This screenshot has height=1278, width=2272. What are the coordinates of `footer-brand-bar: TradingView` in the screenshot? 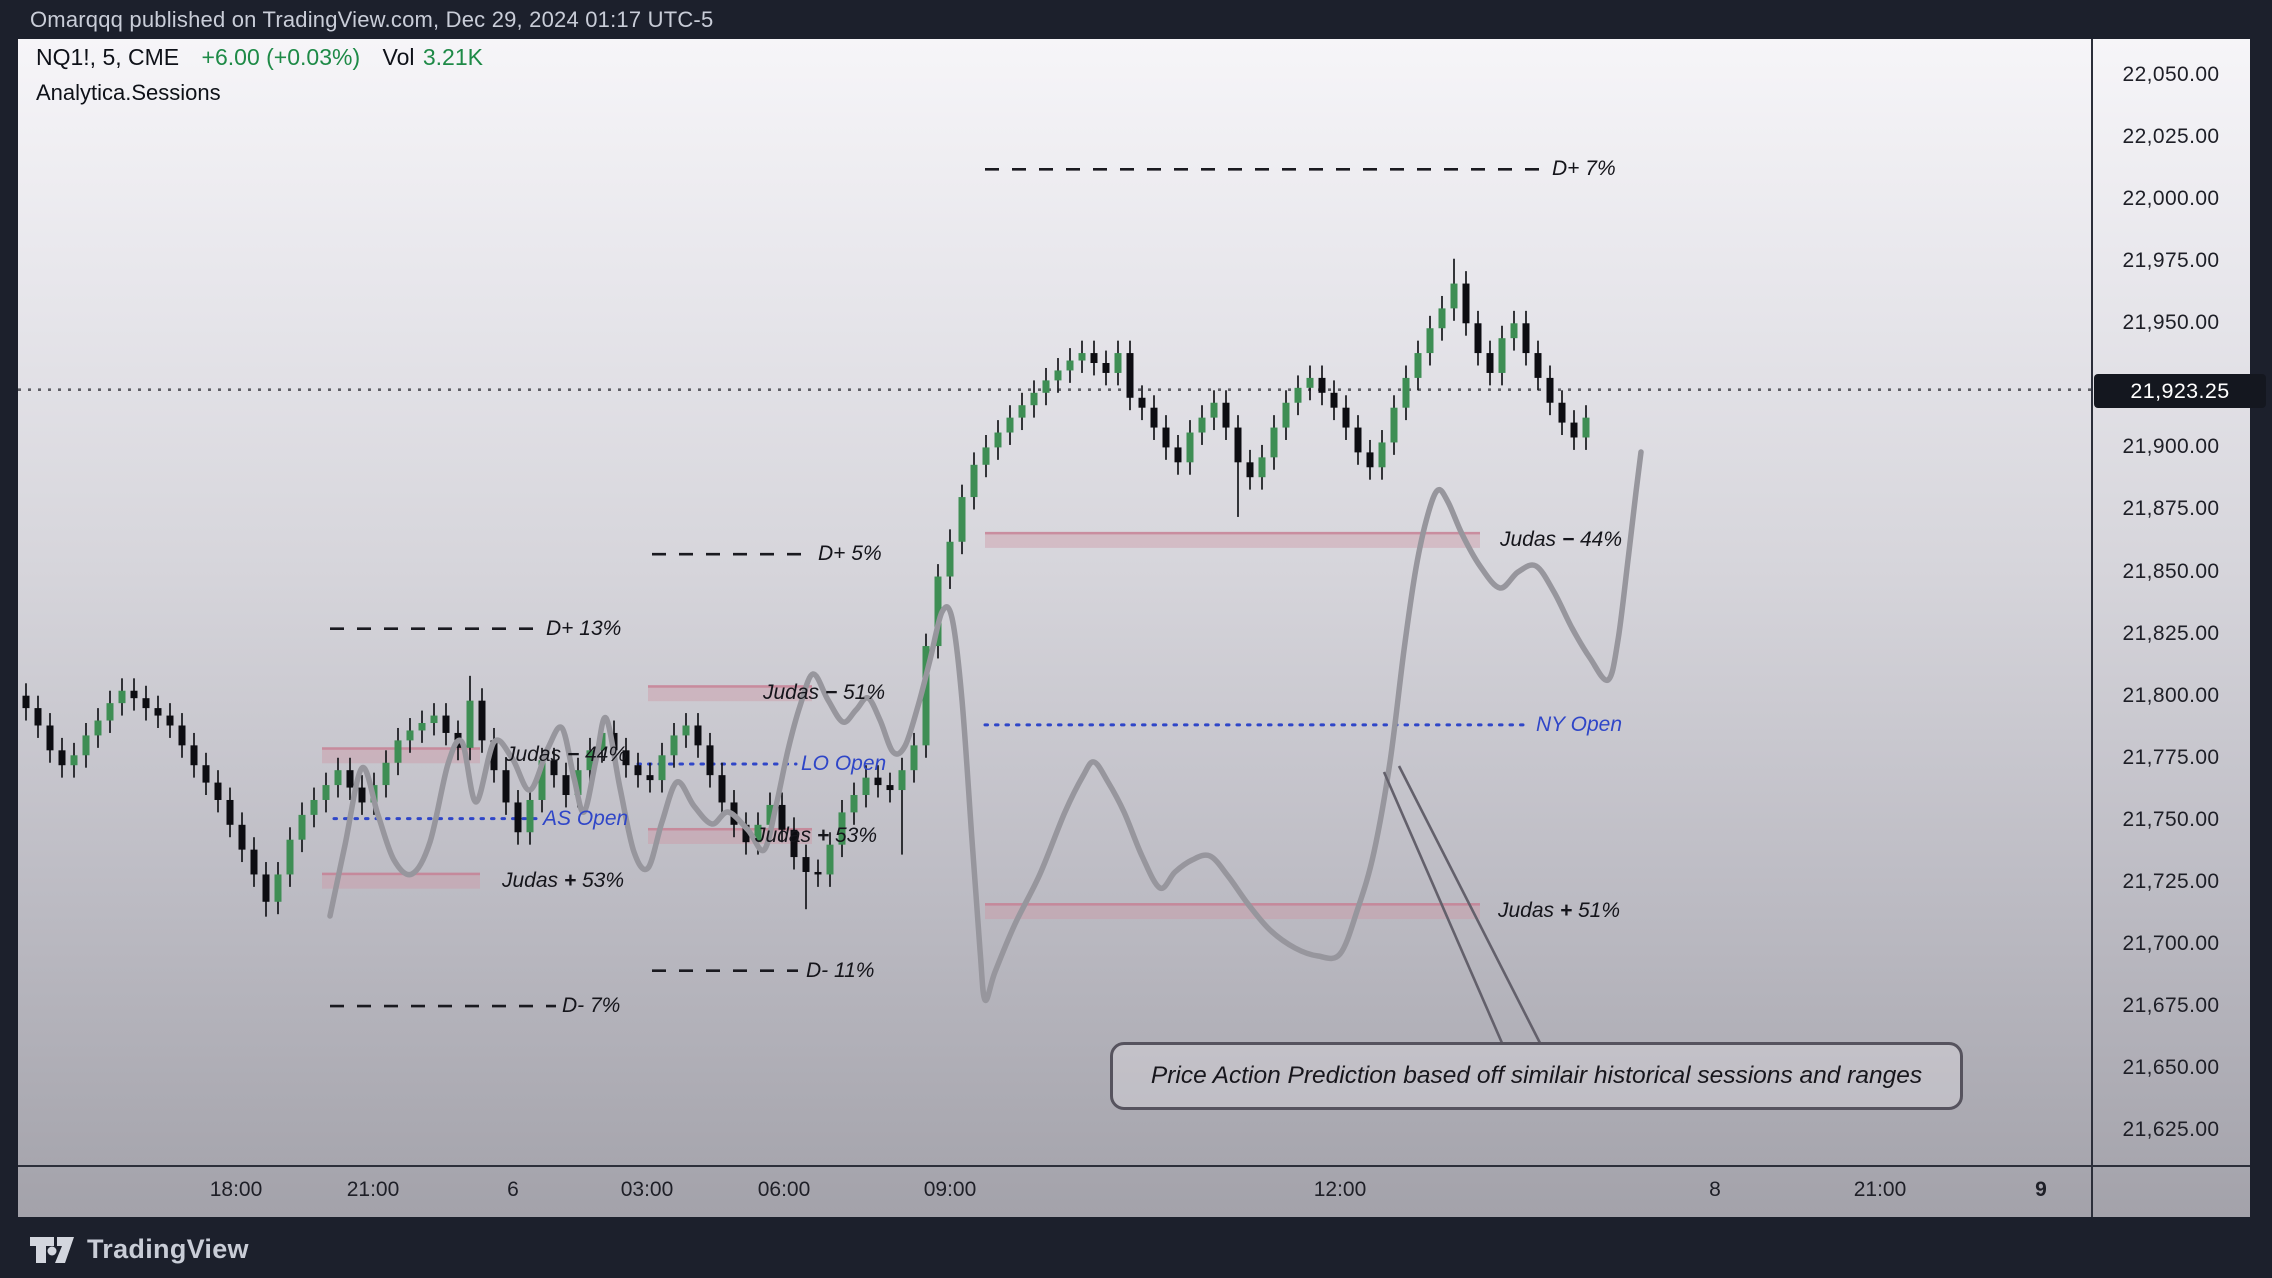 It's located at (139, 1249).